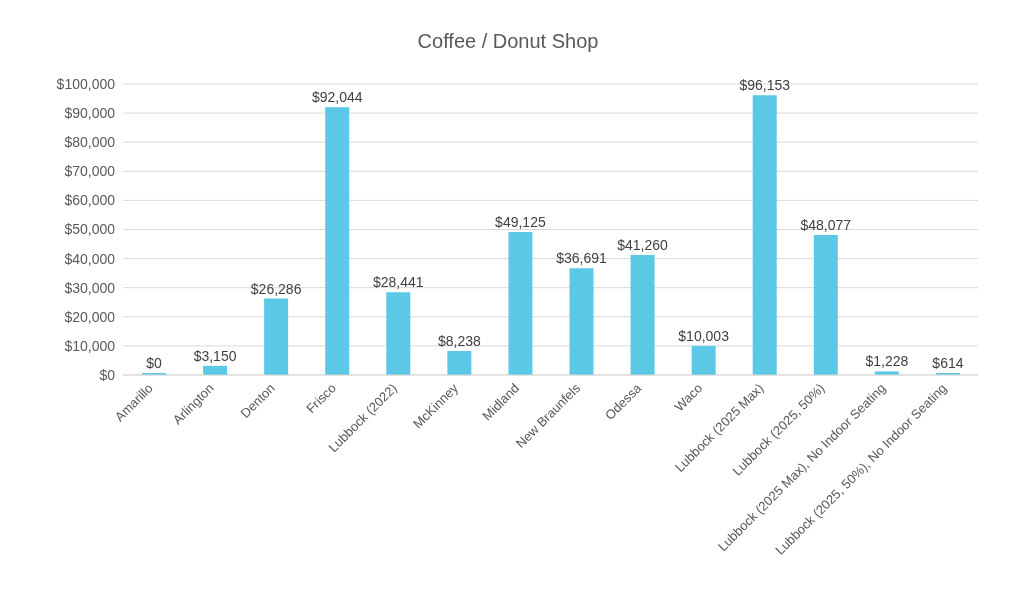  I want to click on data-label: $41,260, so click(643, 244).